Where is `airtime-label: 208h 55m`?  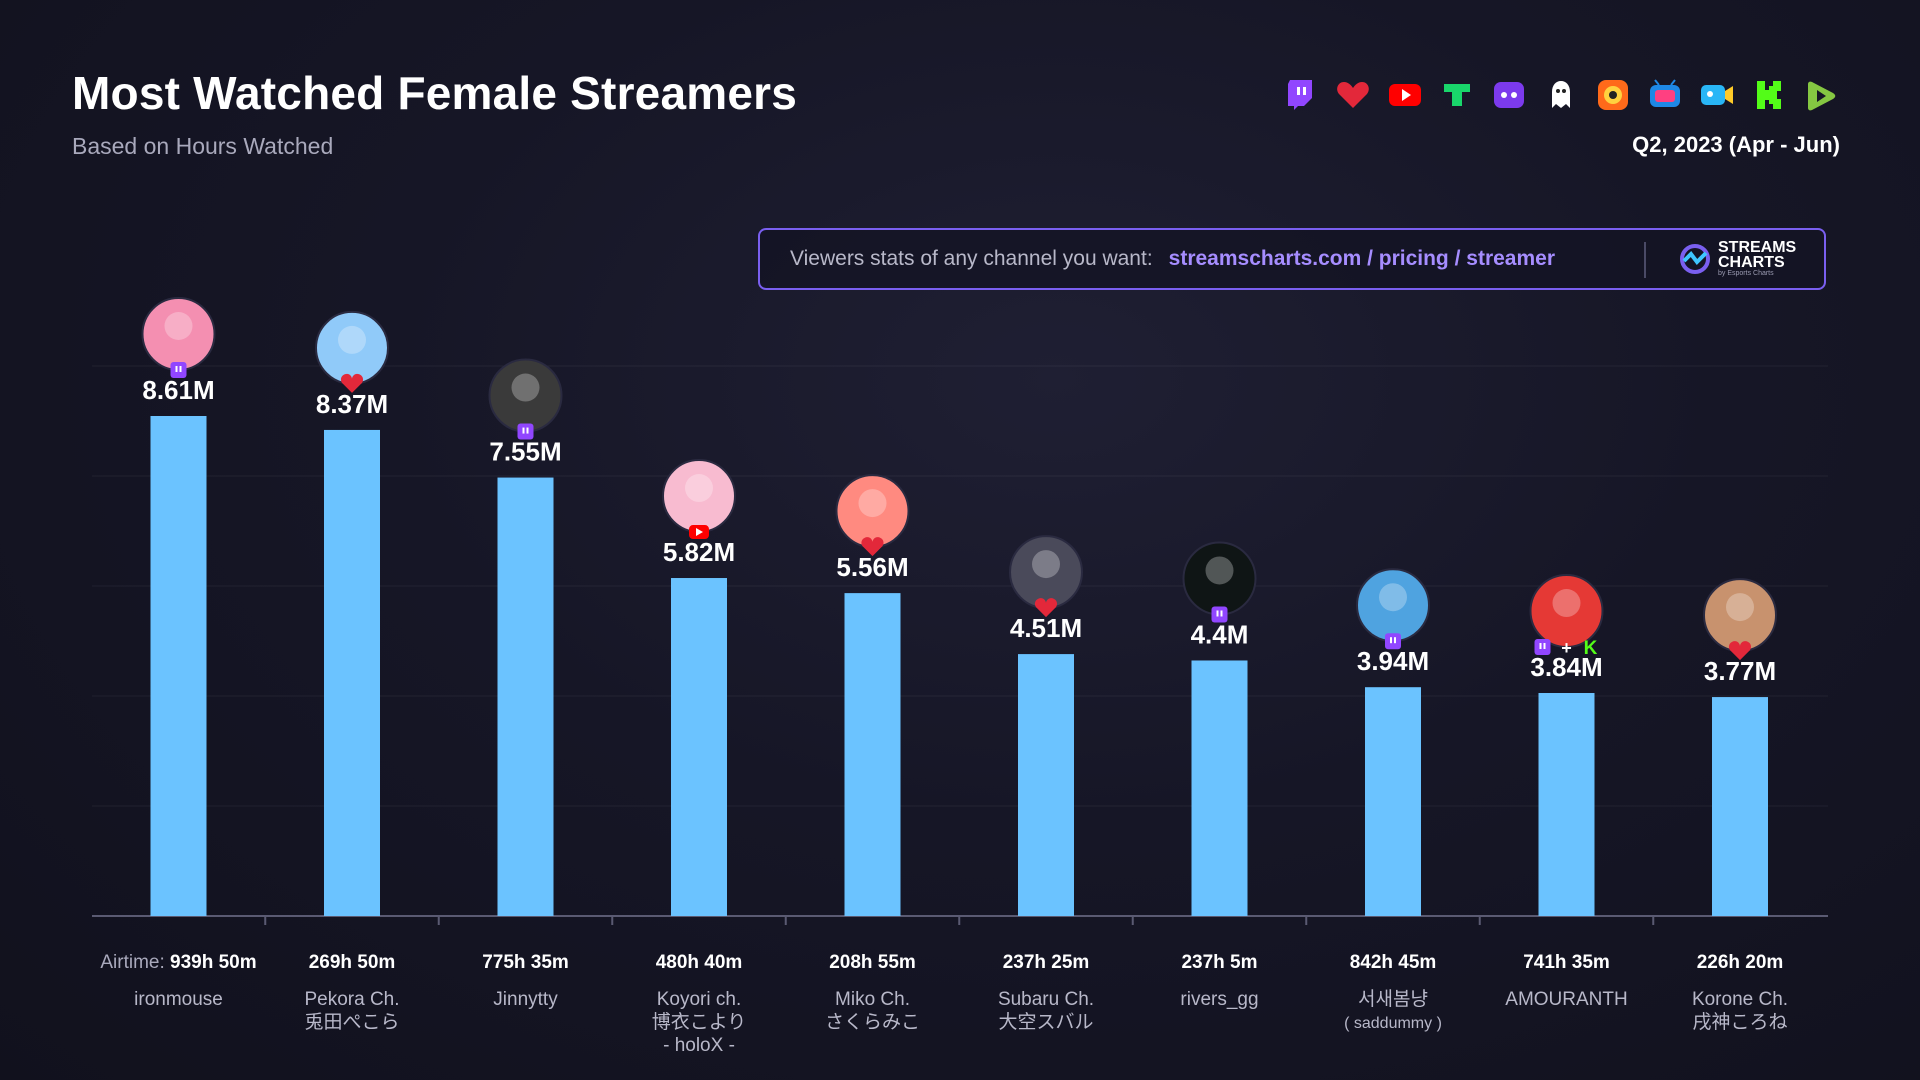 airtime-label: 208h 55m is located at coordinates (872, 962).